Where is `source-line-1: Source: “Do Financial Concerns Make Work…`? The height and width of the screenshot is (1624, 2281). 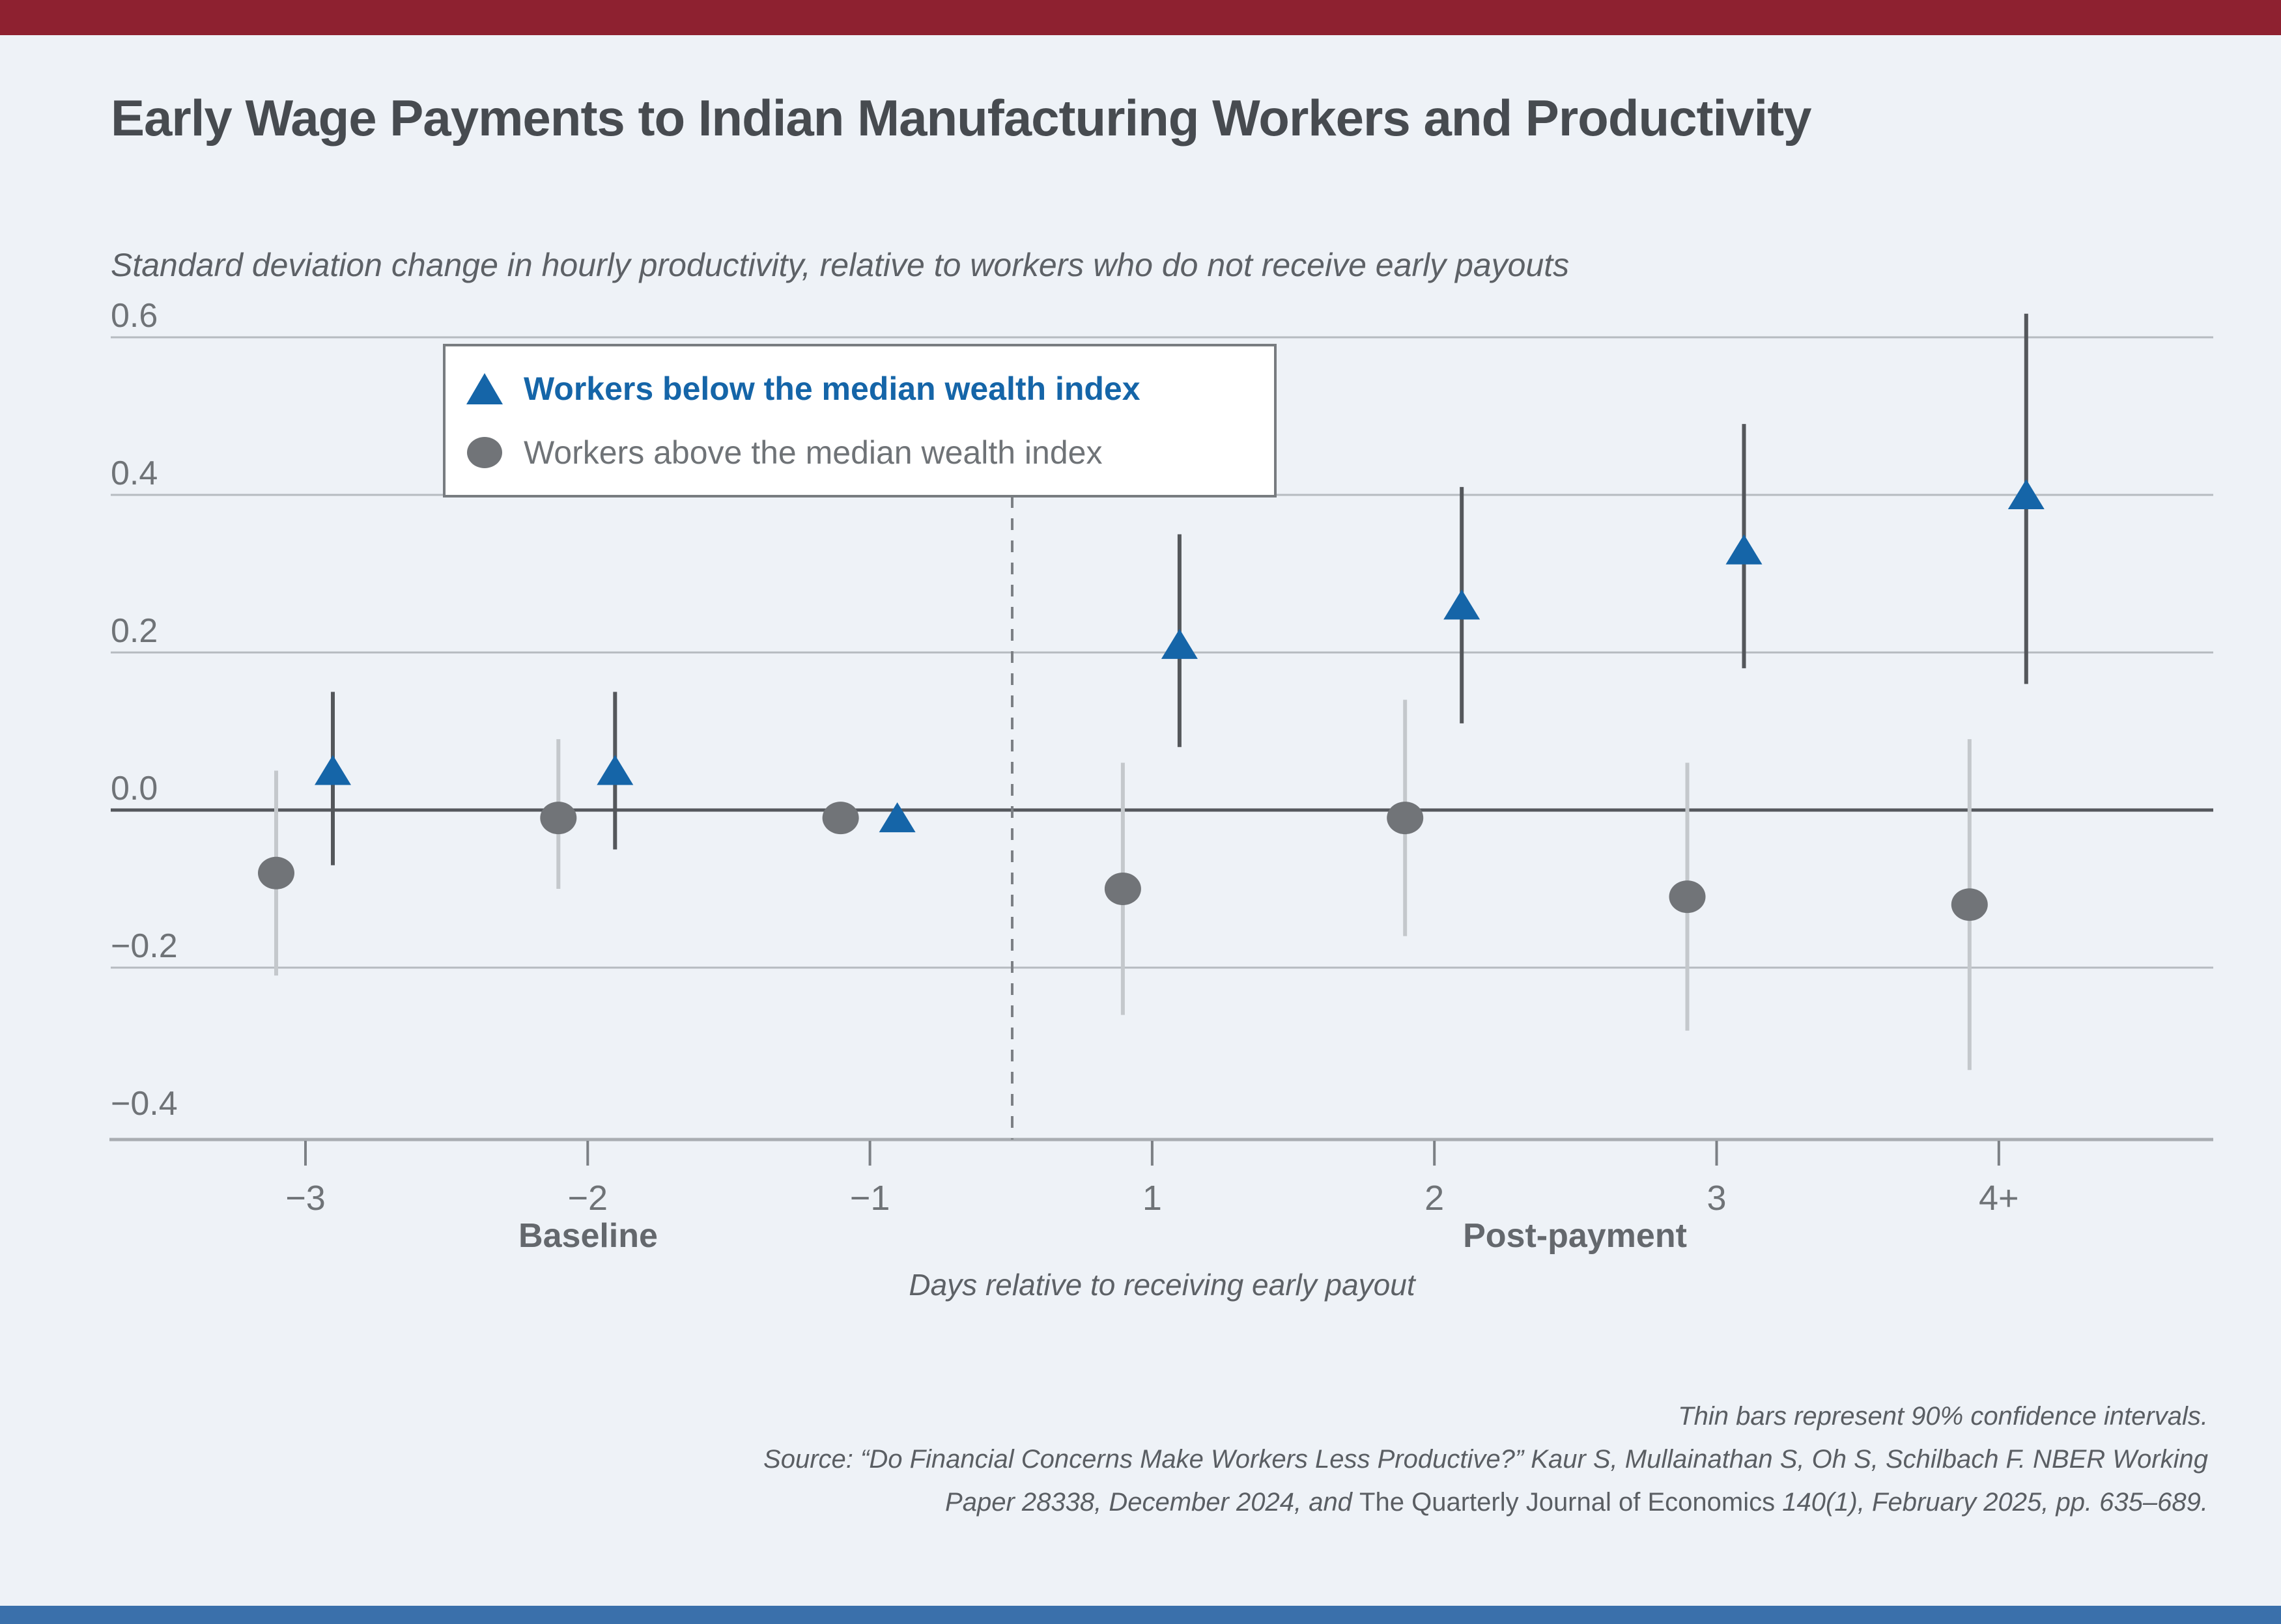 source-line-1: Source: “Do Financial Concerns Make Work… is located at coordinates (1485, 1459).